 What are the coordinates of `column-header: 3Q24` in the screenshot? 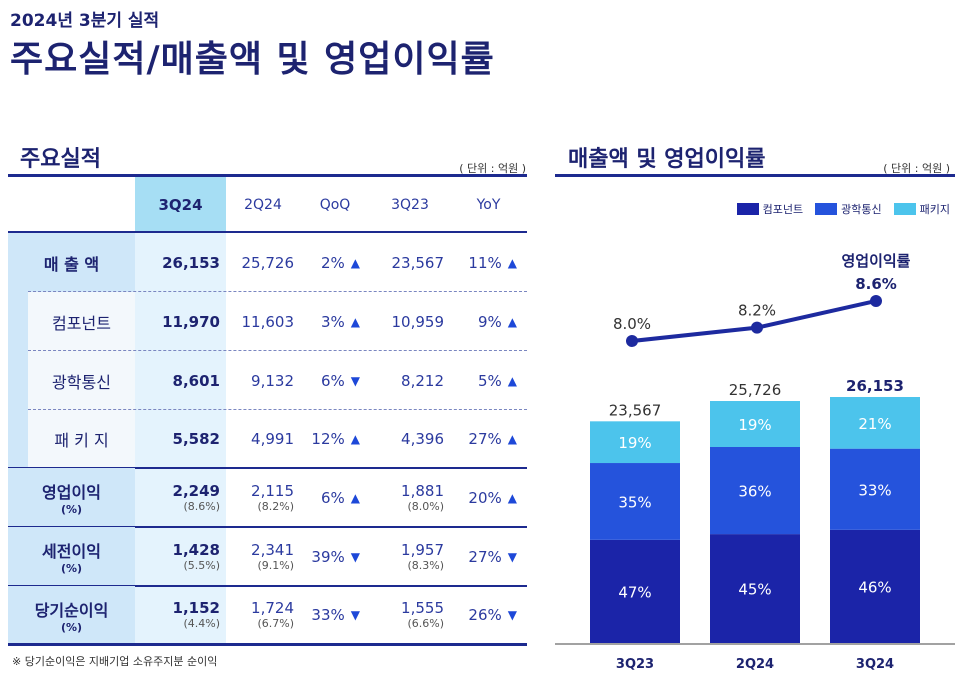 It's located at (180, 205).